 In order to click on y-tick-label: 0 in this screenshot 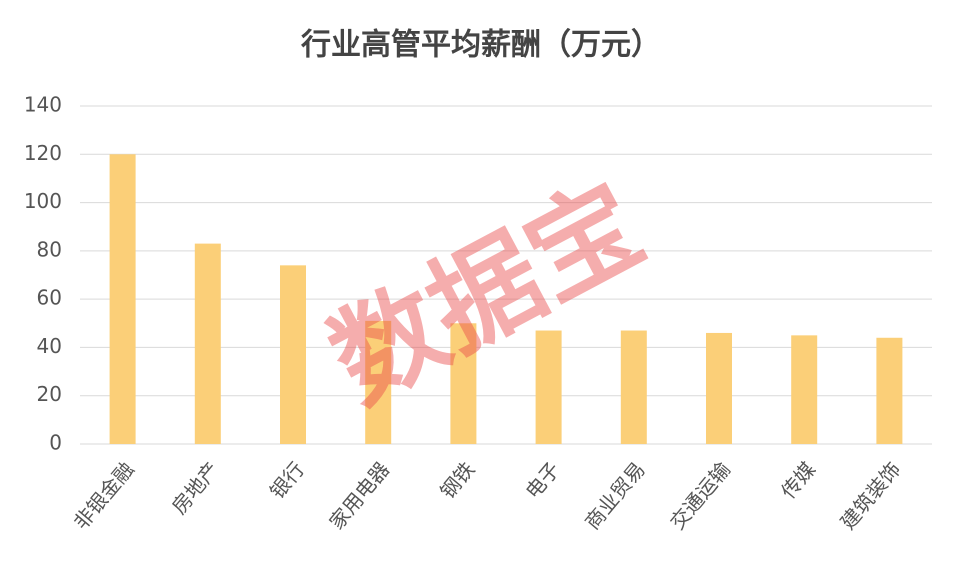, I will do `click(55, 443)`.